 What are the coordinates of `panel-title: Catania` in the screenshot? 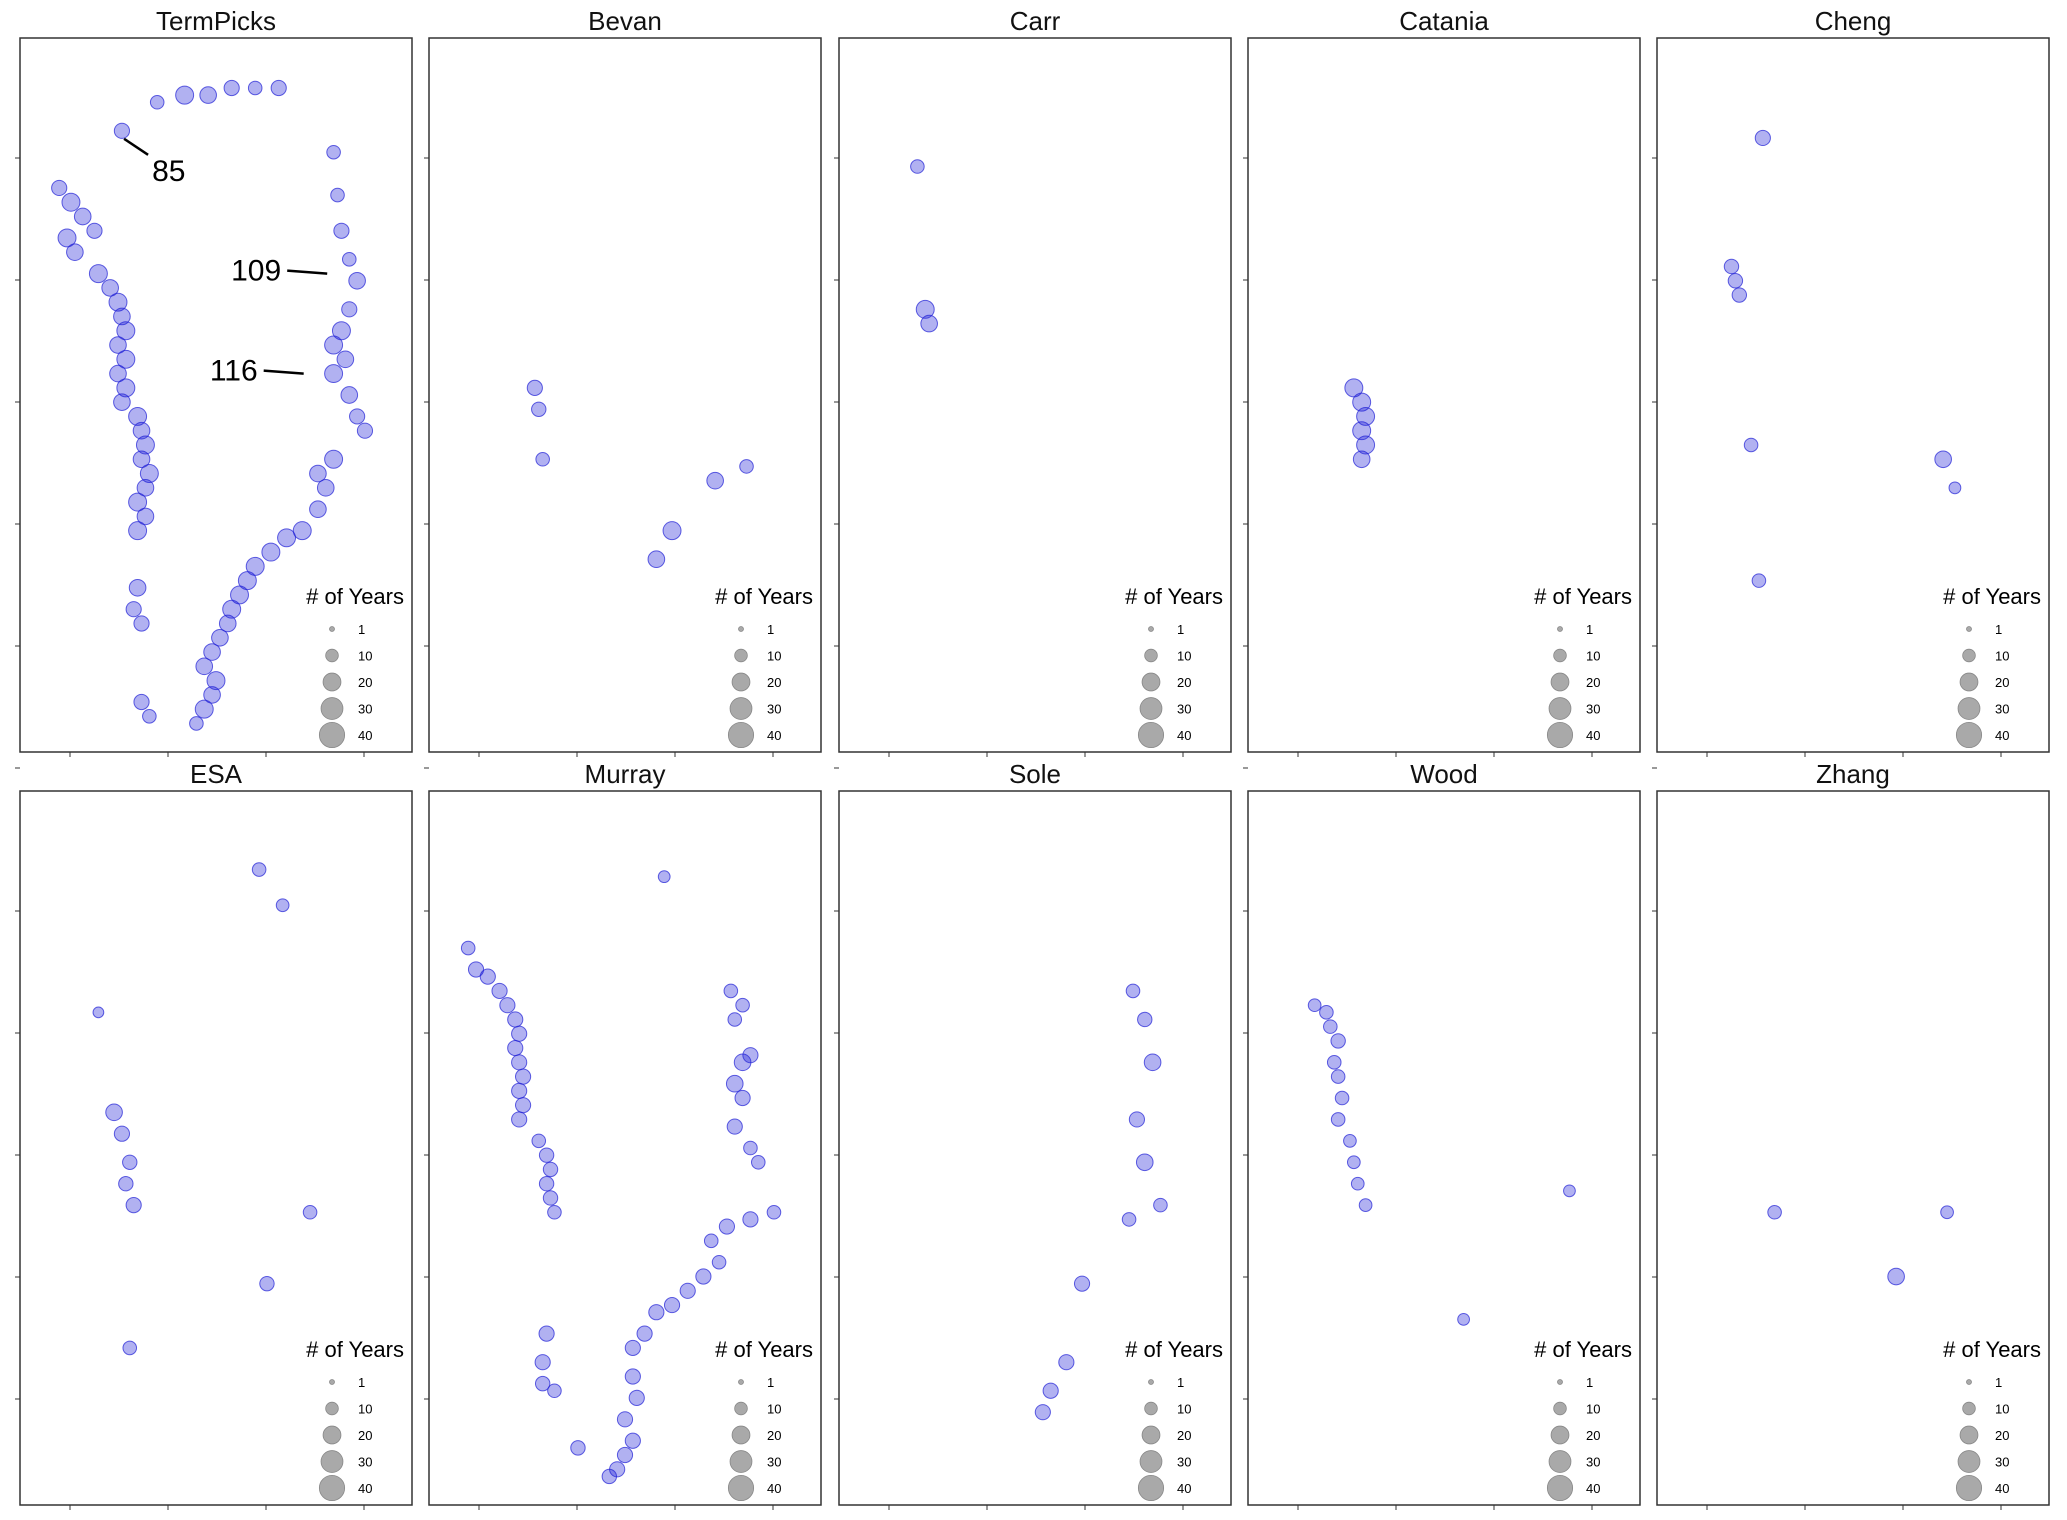 It's located at (1444, 21).